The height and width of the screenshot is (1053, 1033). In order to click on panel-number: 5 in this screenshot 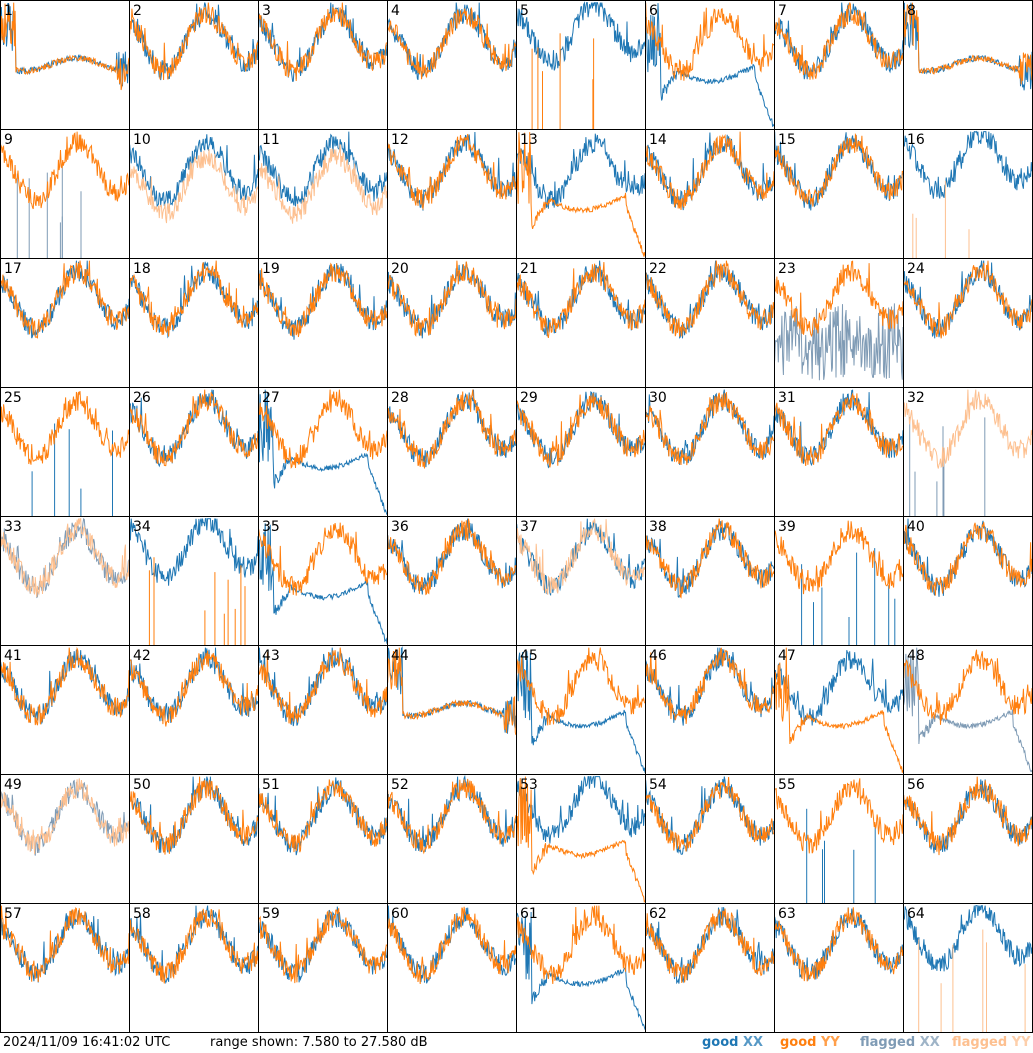, I will do `click(524, 11)`.